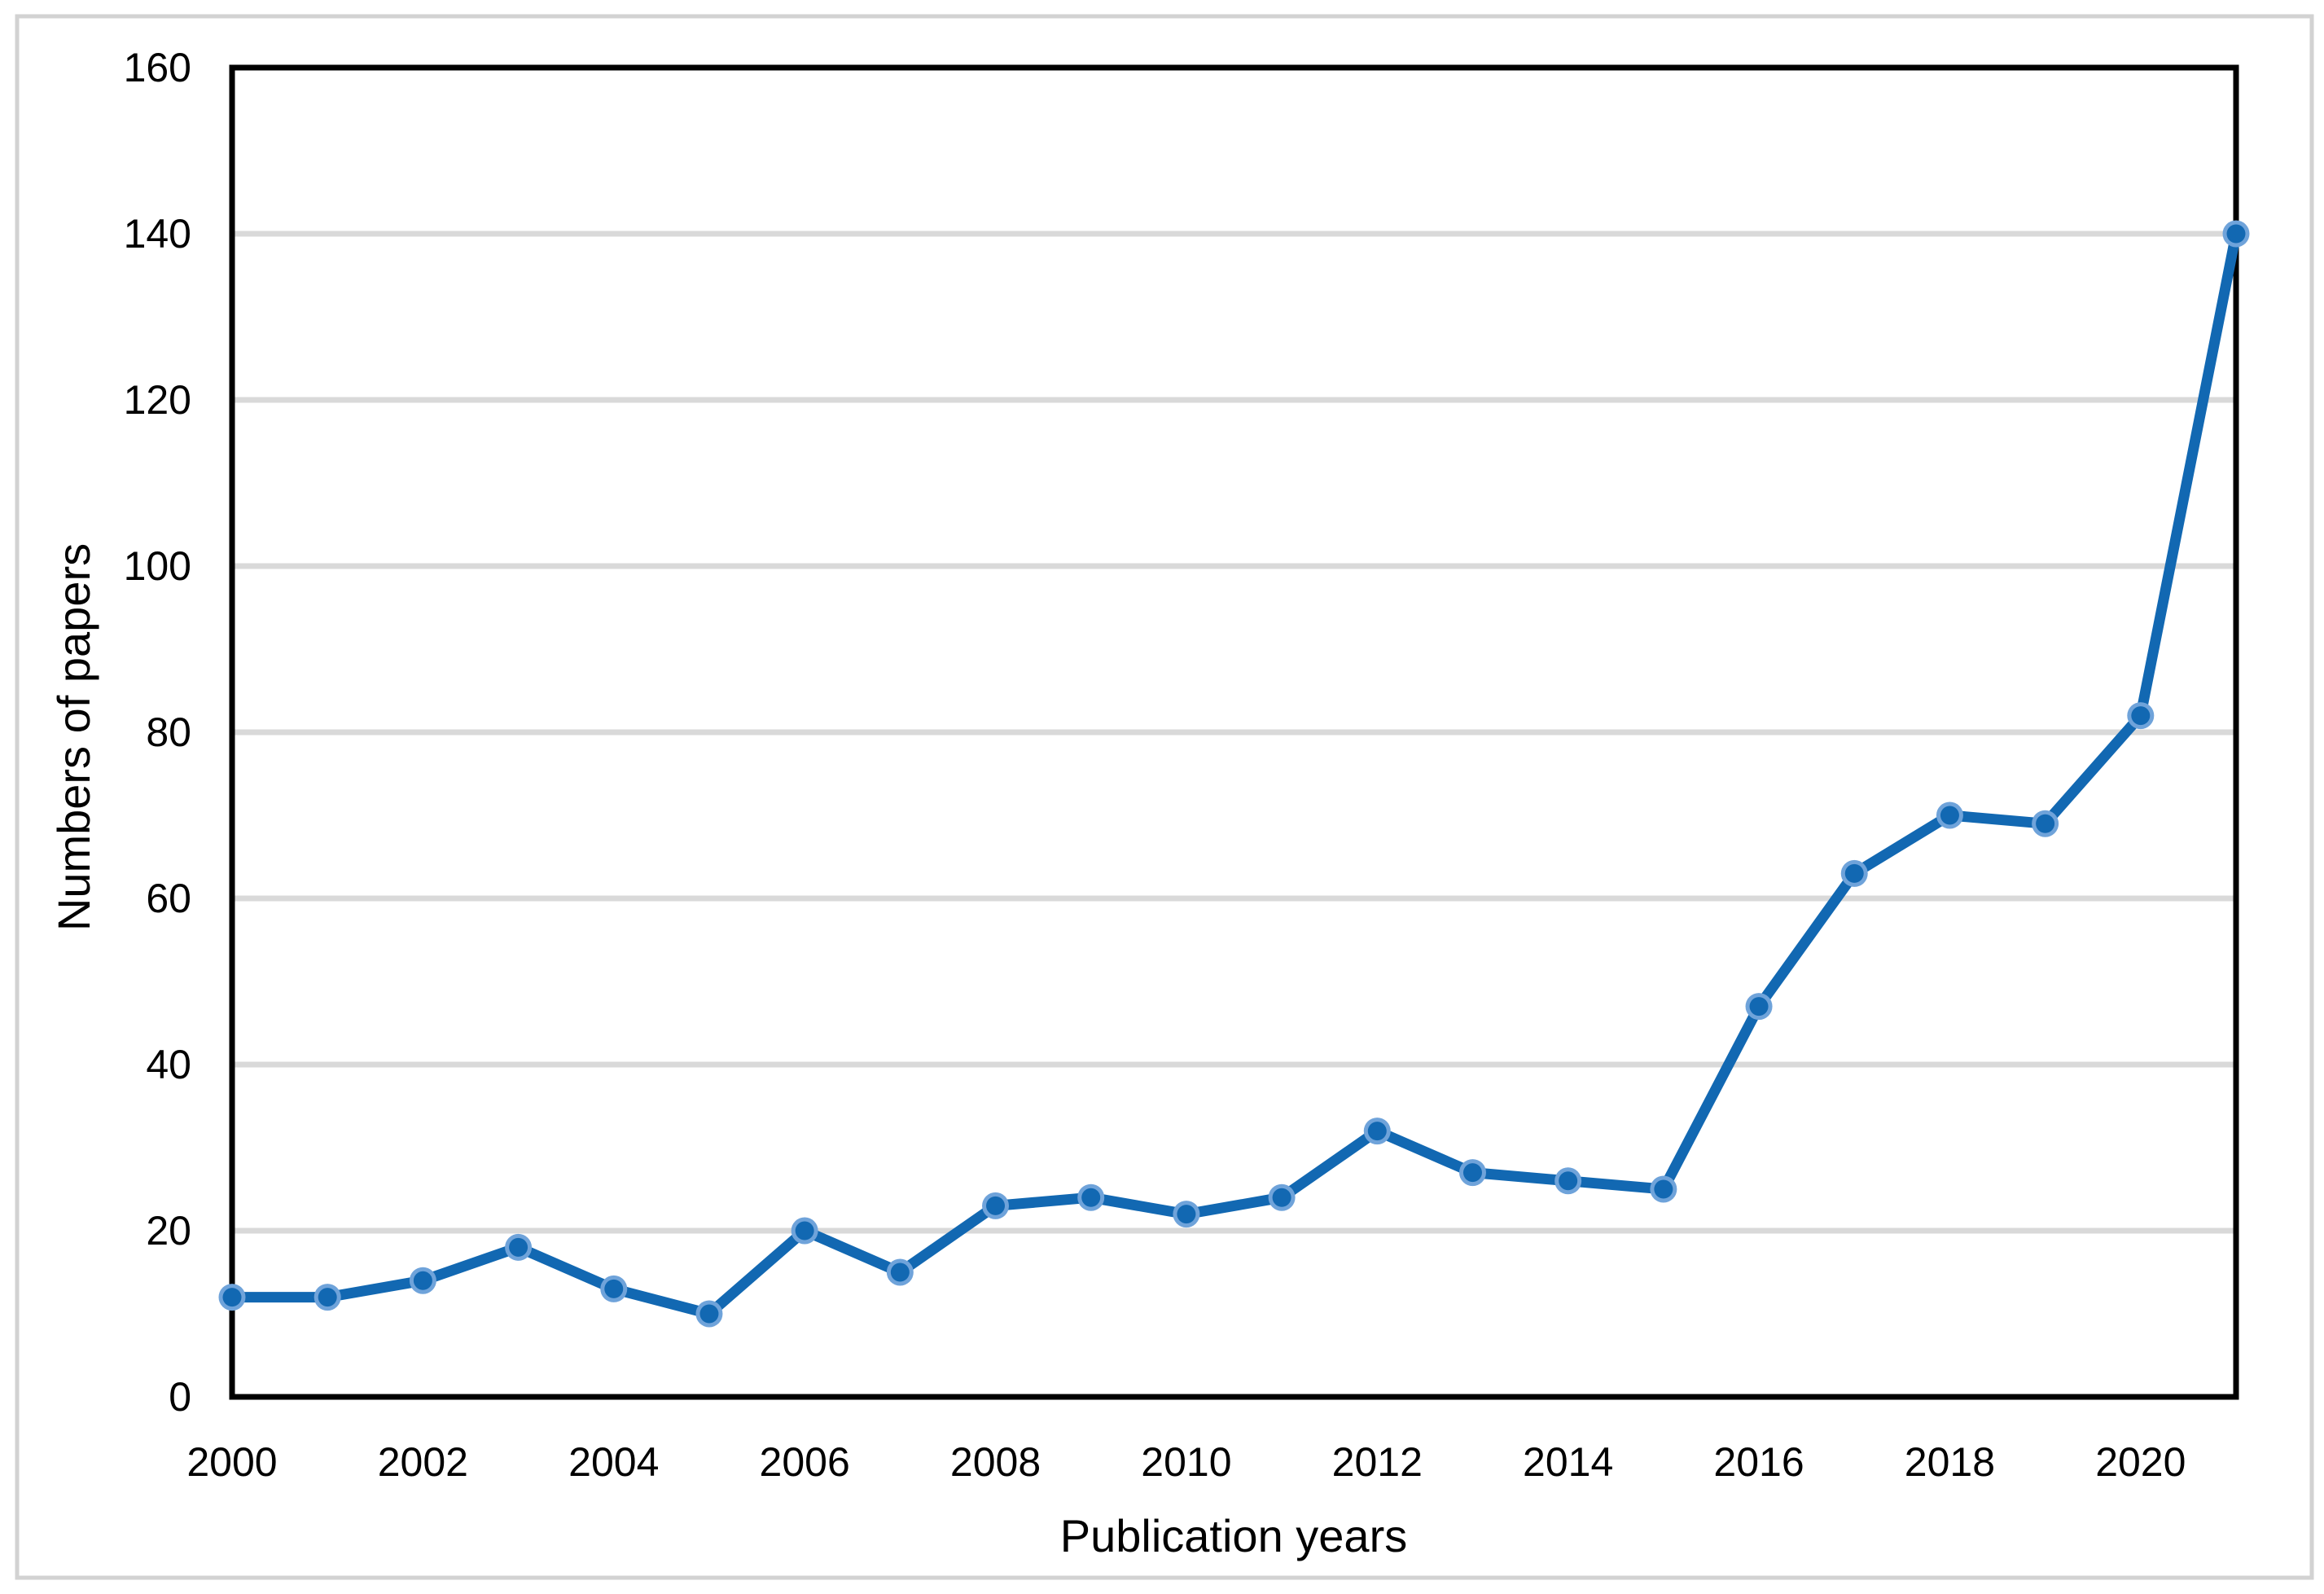 This screenshot has height=1594, width=2324. Describe the element at coordinates (613, 1462) in the screenshot. I see `x-tick-label: 2004` at that location.